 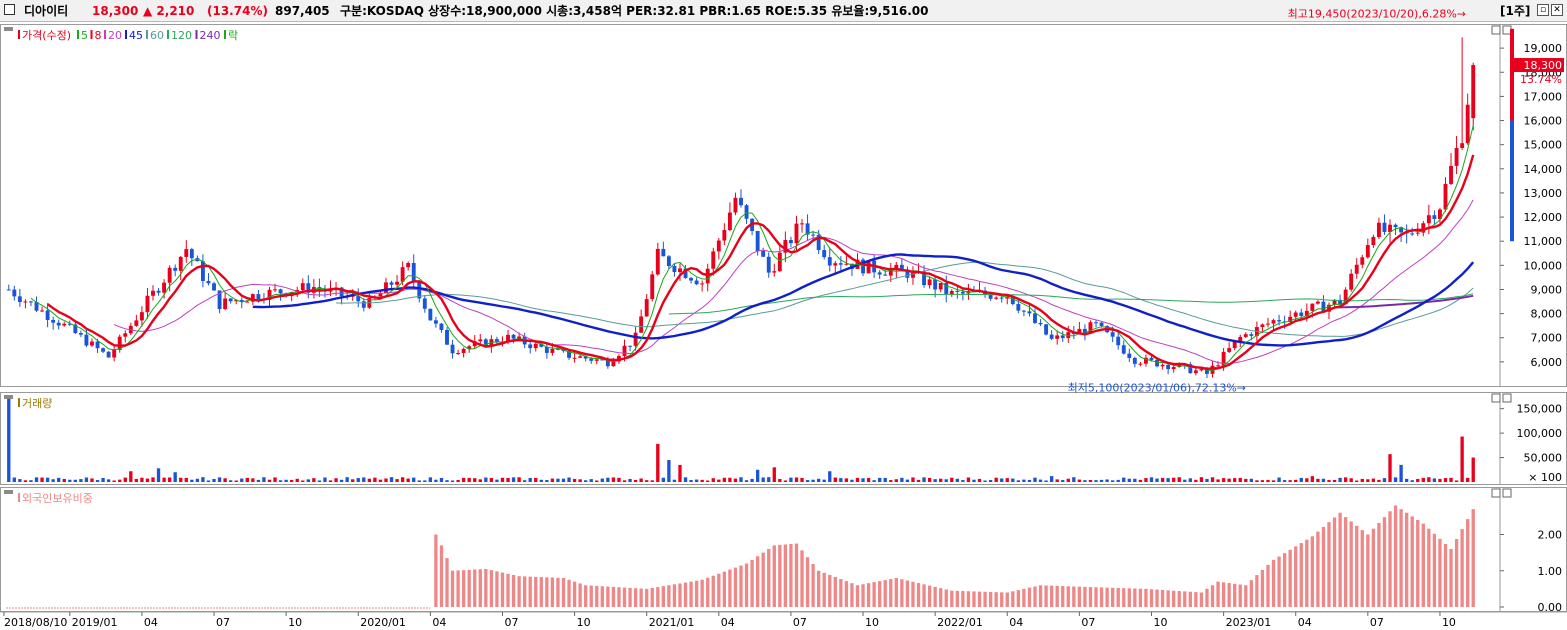 What do you see at coordinates (783, 438) in the screenshot?
I see `panel-frame` at bounding box center [783, 438].